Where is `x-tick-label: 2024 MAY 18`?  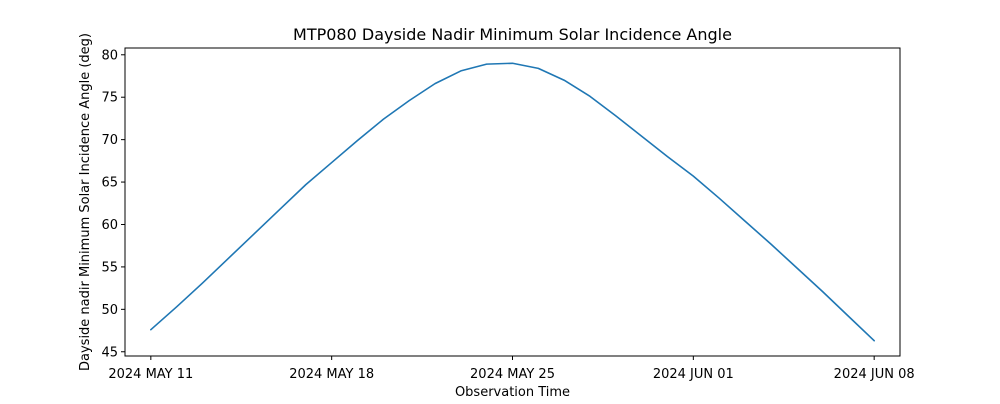
x-tick-label: 2024 MAY 18 is located at coordinates (331, 374).